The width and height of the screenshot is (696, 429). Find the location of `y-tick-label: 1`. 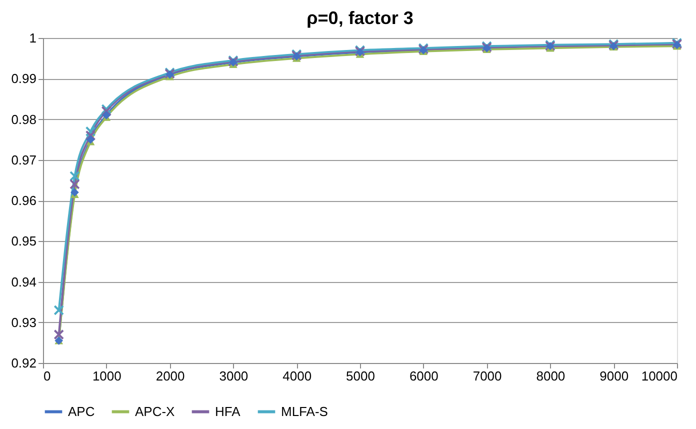

y-tick-label: 1 is located at coordinates (32, 38).